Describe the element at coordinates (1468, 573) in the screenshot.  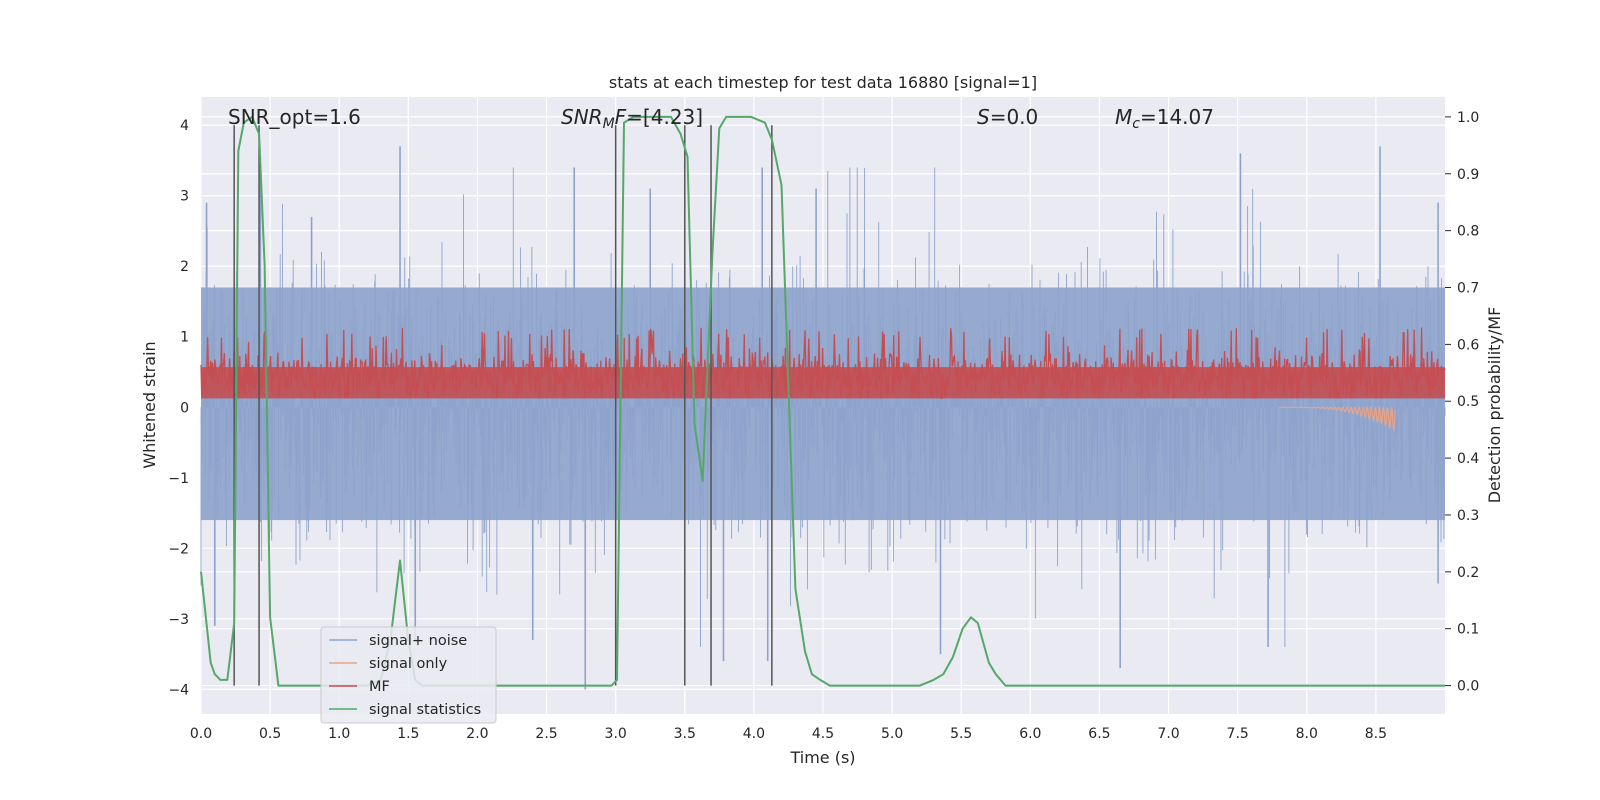
I see `right-y-tick-label: 0.2` at that location.